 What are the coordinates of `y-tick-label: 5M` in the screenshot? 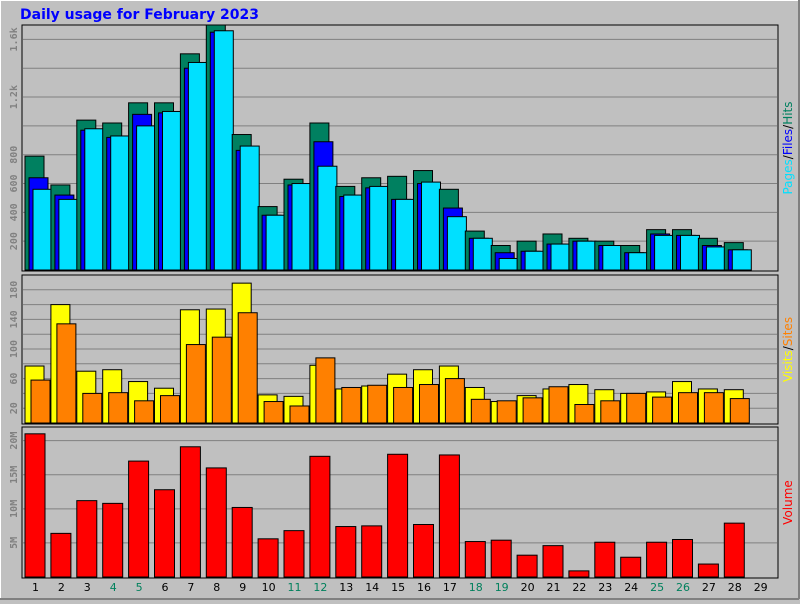 It's located at (14, 543).